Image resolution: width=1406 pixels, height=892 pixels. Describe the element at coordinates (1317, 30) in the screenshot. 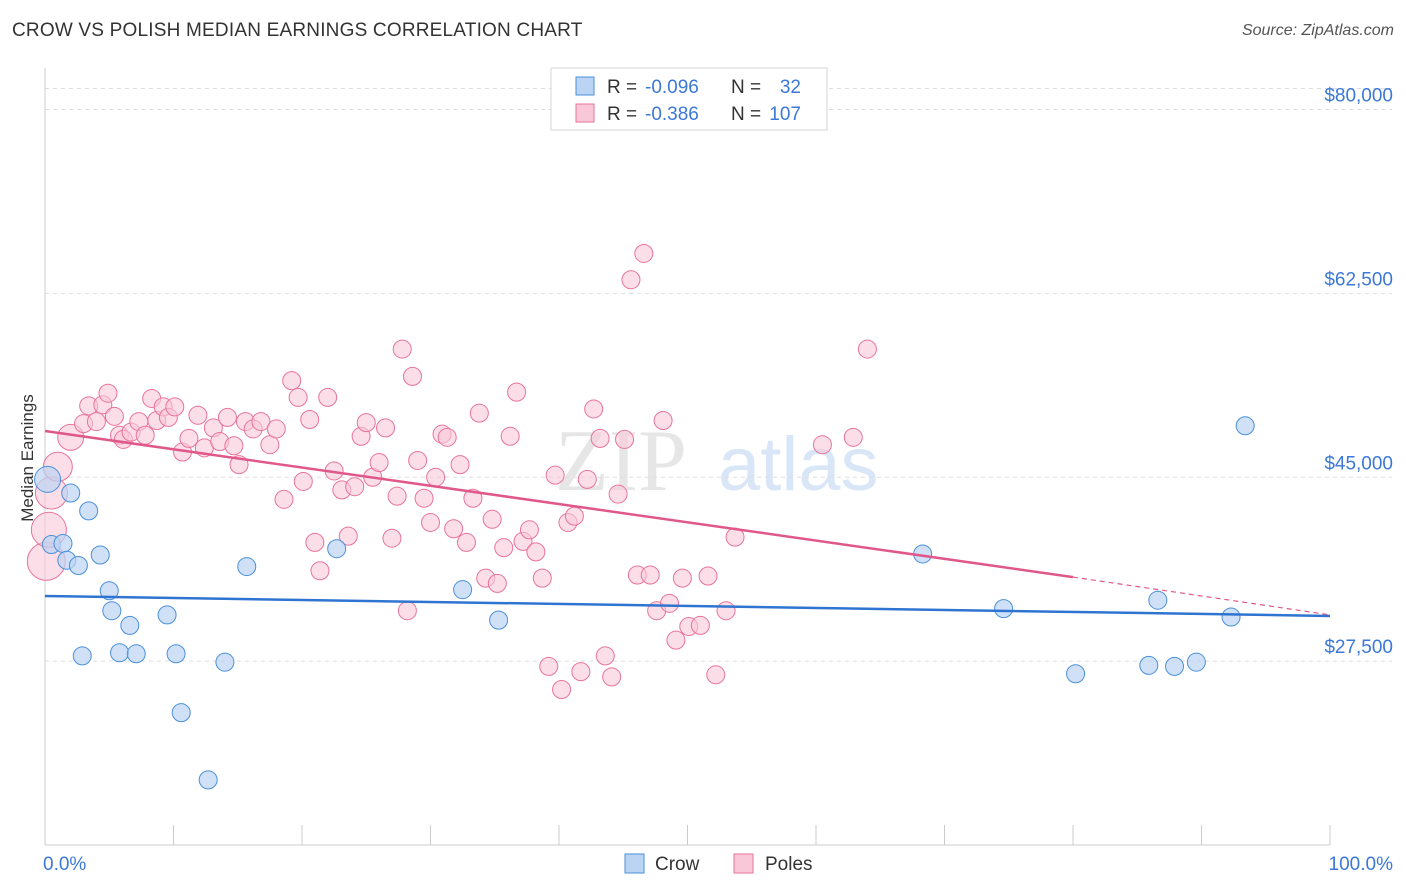

I see `source-credit: Source: ZipAtlas.com` at that location.